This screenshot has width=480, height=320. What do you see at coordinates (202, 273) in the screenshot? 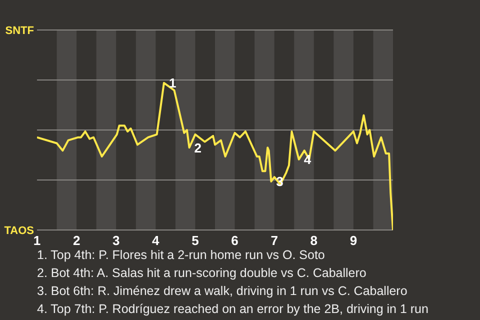
I see `text: 2. Bot 4th: A. Salas hit a run-scoring double vs C. Caballero` at bounding box center [202, 273].